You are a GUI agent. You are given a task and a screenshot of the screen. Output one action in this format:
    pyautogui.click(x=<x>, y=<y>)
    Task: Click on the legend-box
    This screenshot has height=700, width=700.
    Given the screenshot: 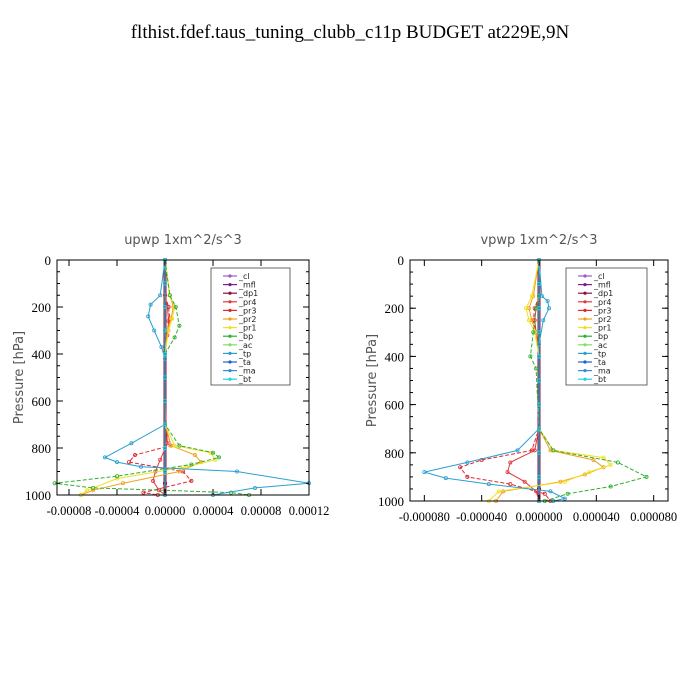 What is the action you would take?
    pyautogui.click(x=606, y=326)
    